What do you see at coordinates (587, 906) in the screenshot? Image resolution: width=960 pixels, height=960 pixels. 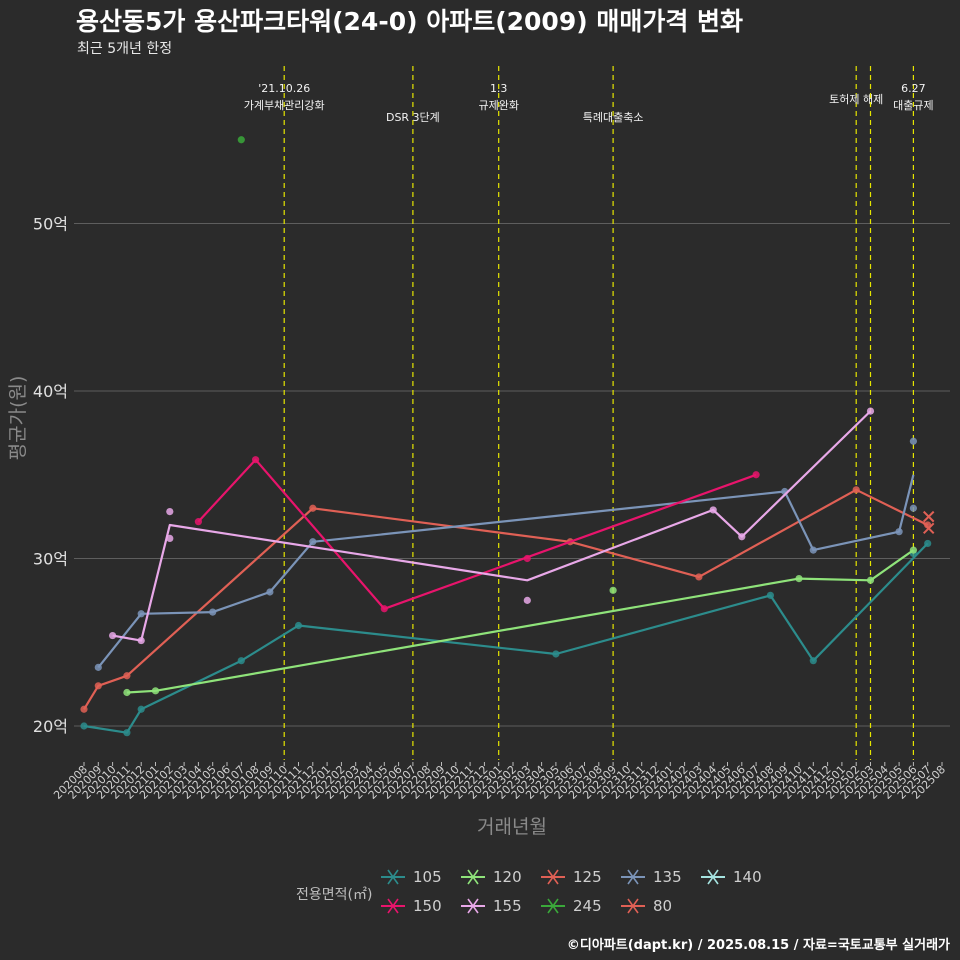 I see `legend-label: 245` at bounding box center [587, 906].